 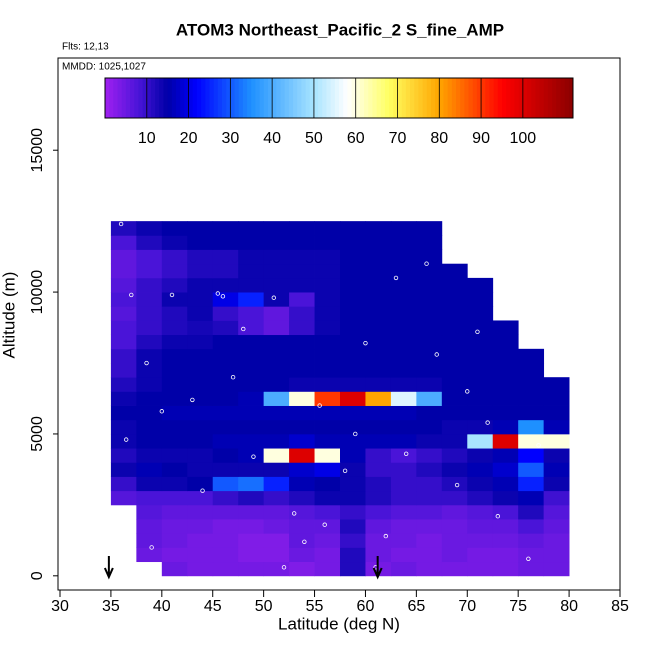 I want to click on x-tick-label: 65, so click(x=416, y=606).